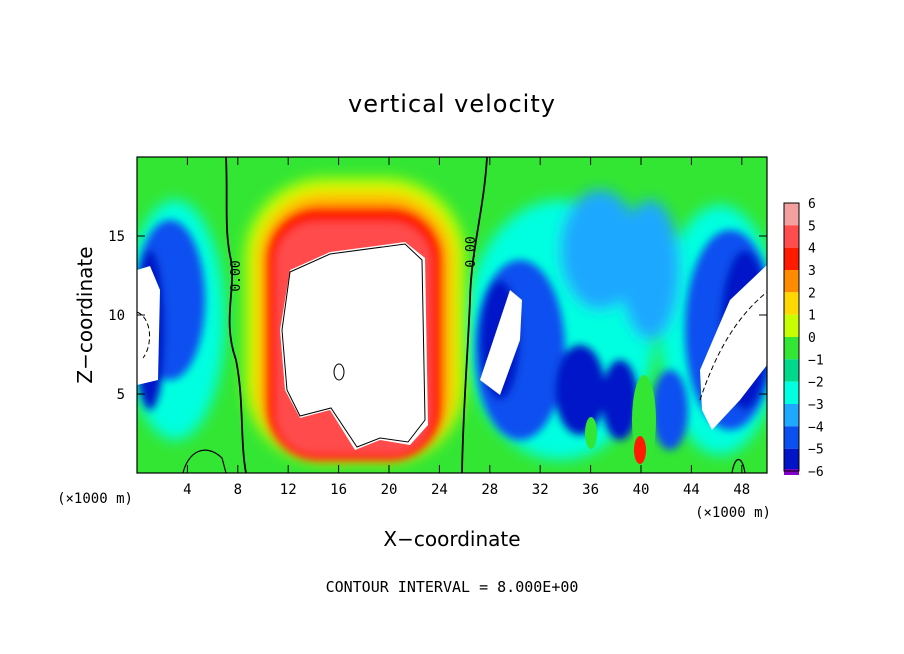  Describe the element at coordinates (816, 383) in the screenshot. I see `colorbar-label: −2` at that location.